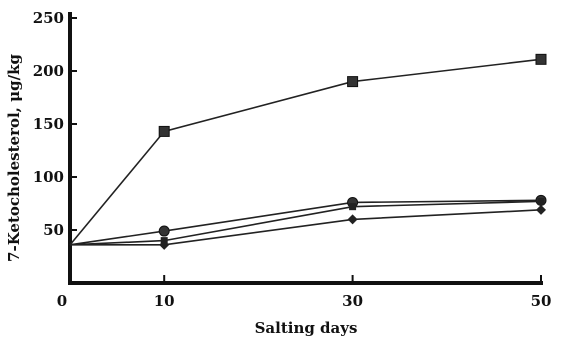 Image resolution: width=561 pixels, height=344 pixels. I want to click on y-tick-label: 150, so click(48, 124).